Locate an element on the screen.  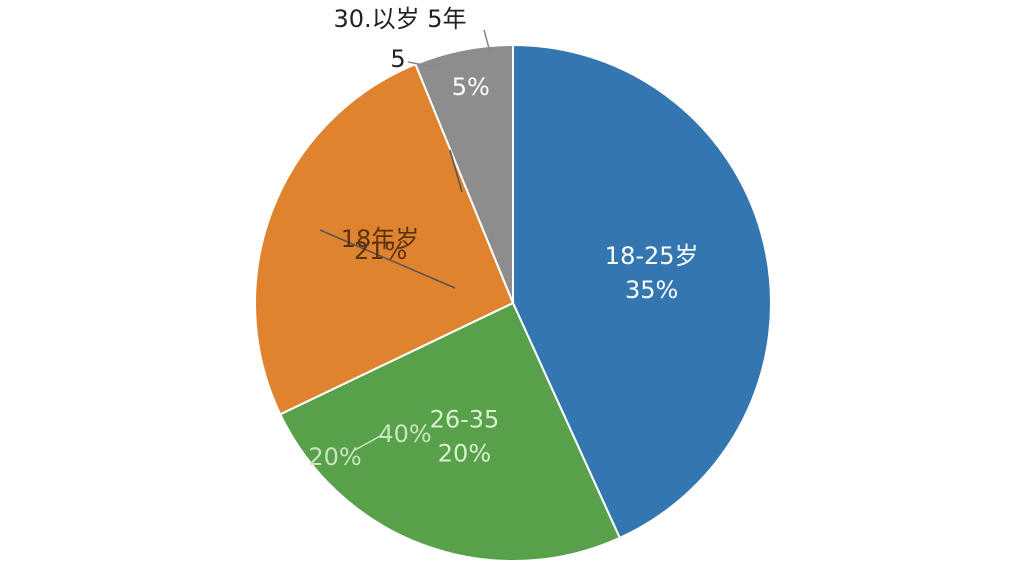
annotation: 20% is located at coordinates (334, 457).